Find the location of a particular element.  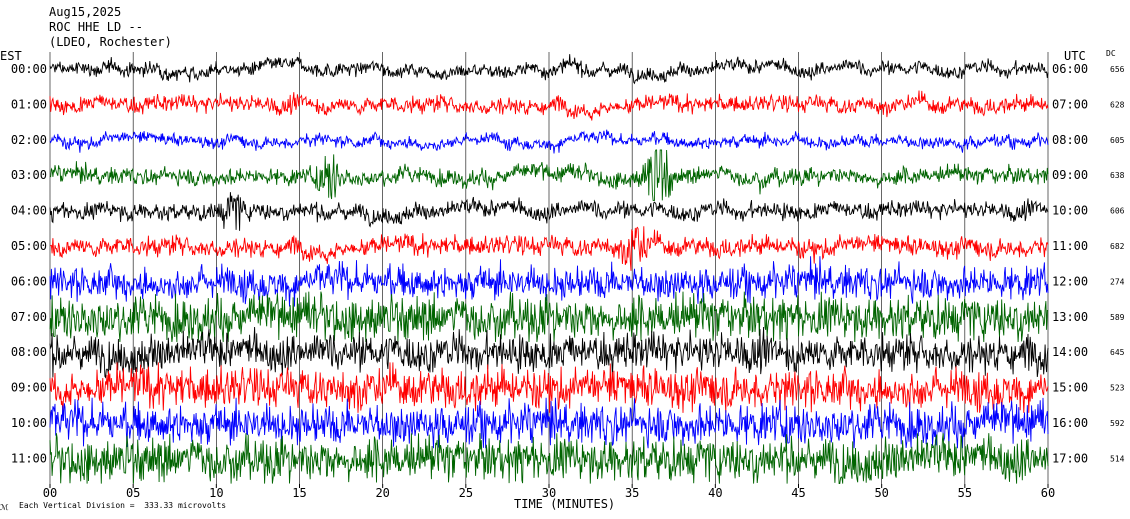

est-label: 09:00 is located at coordinates (29, 388).